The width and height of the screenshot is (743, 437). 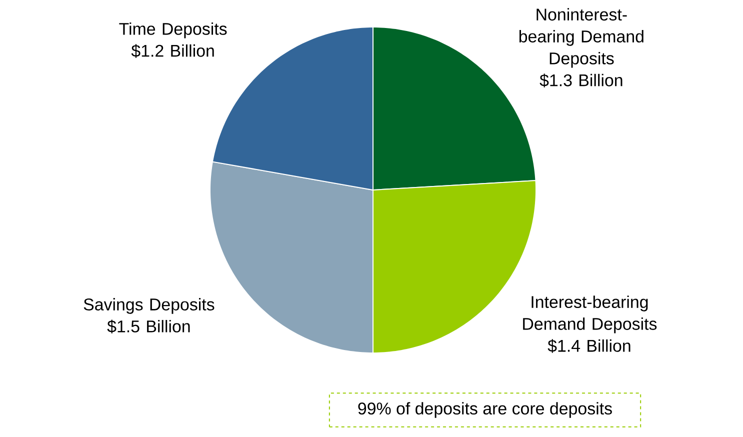 I want to click on slice-label: Noninterest-bearing Demand Deposits, so click(x=581, y=38).